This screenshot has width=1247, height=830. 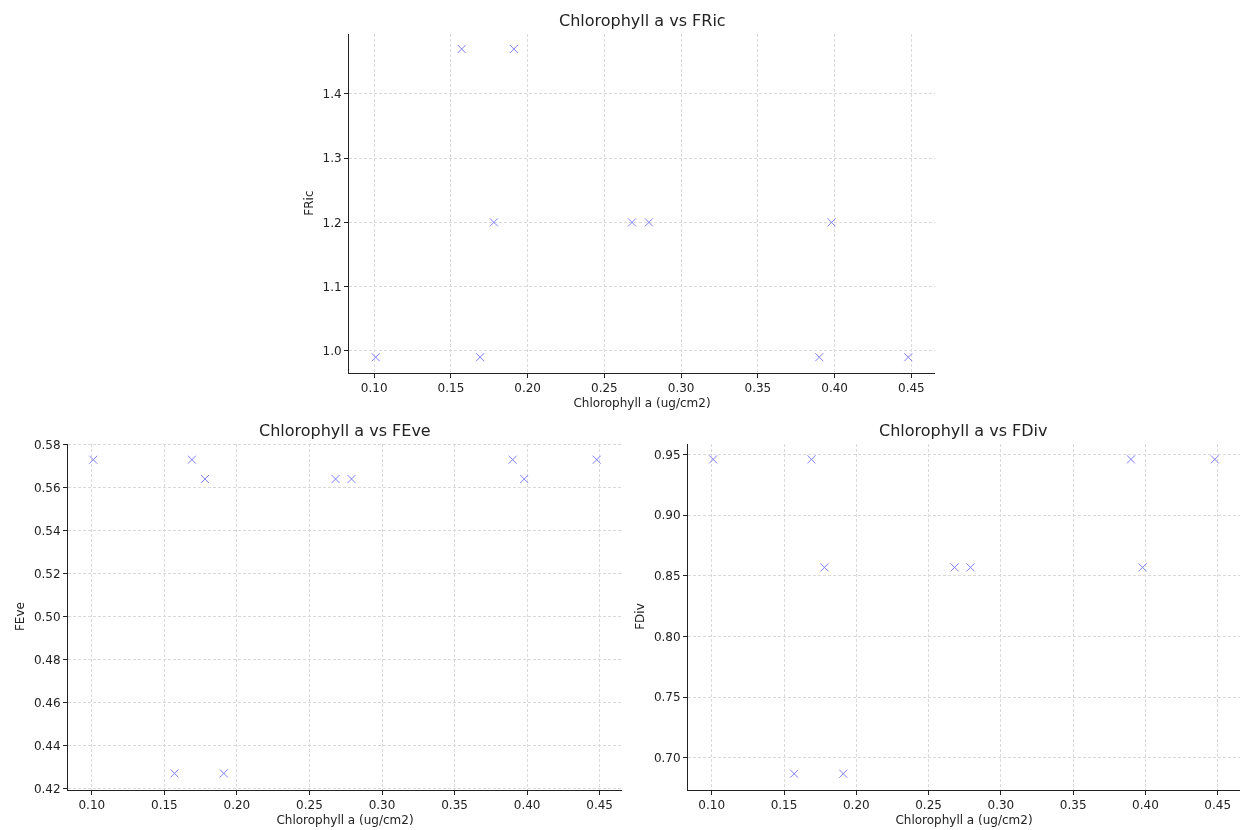 What do you see at coordinates (47, 659) in the screenshot?
I see `y-tick-label: 0.48` at bounding box center [47, 659].